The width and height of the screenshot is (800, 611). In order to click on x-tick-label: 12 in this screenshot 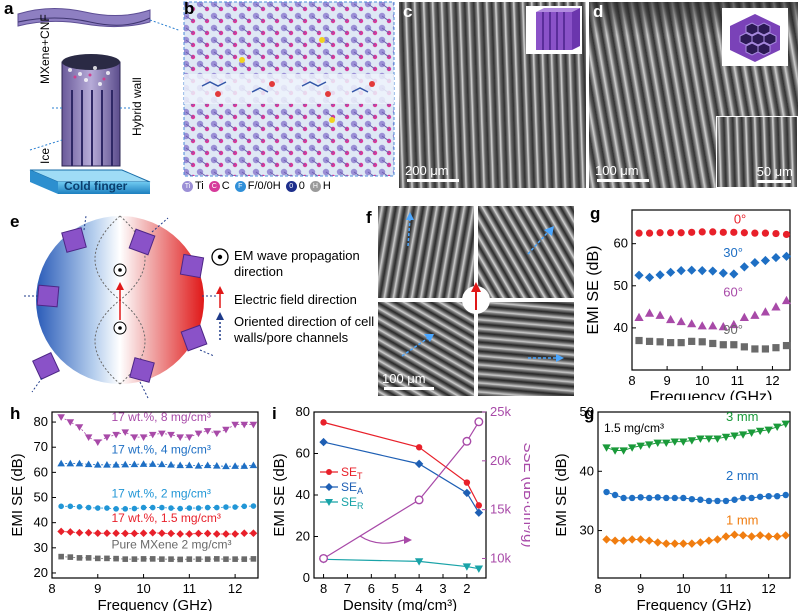, I will do `click(235, 588)`.